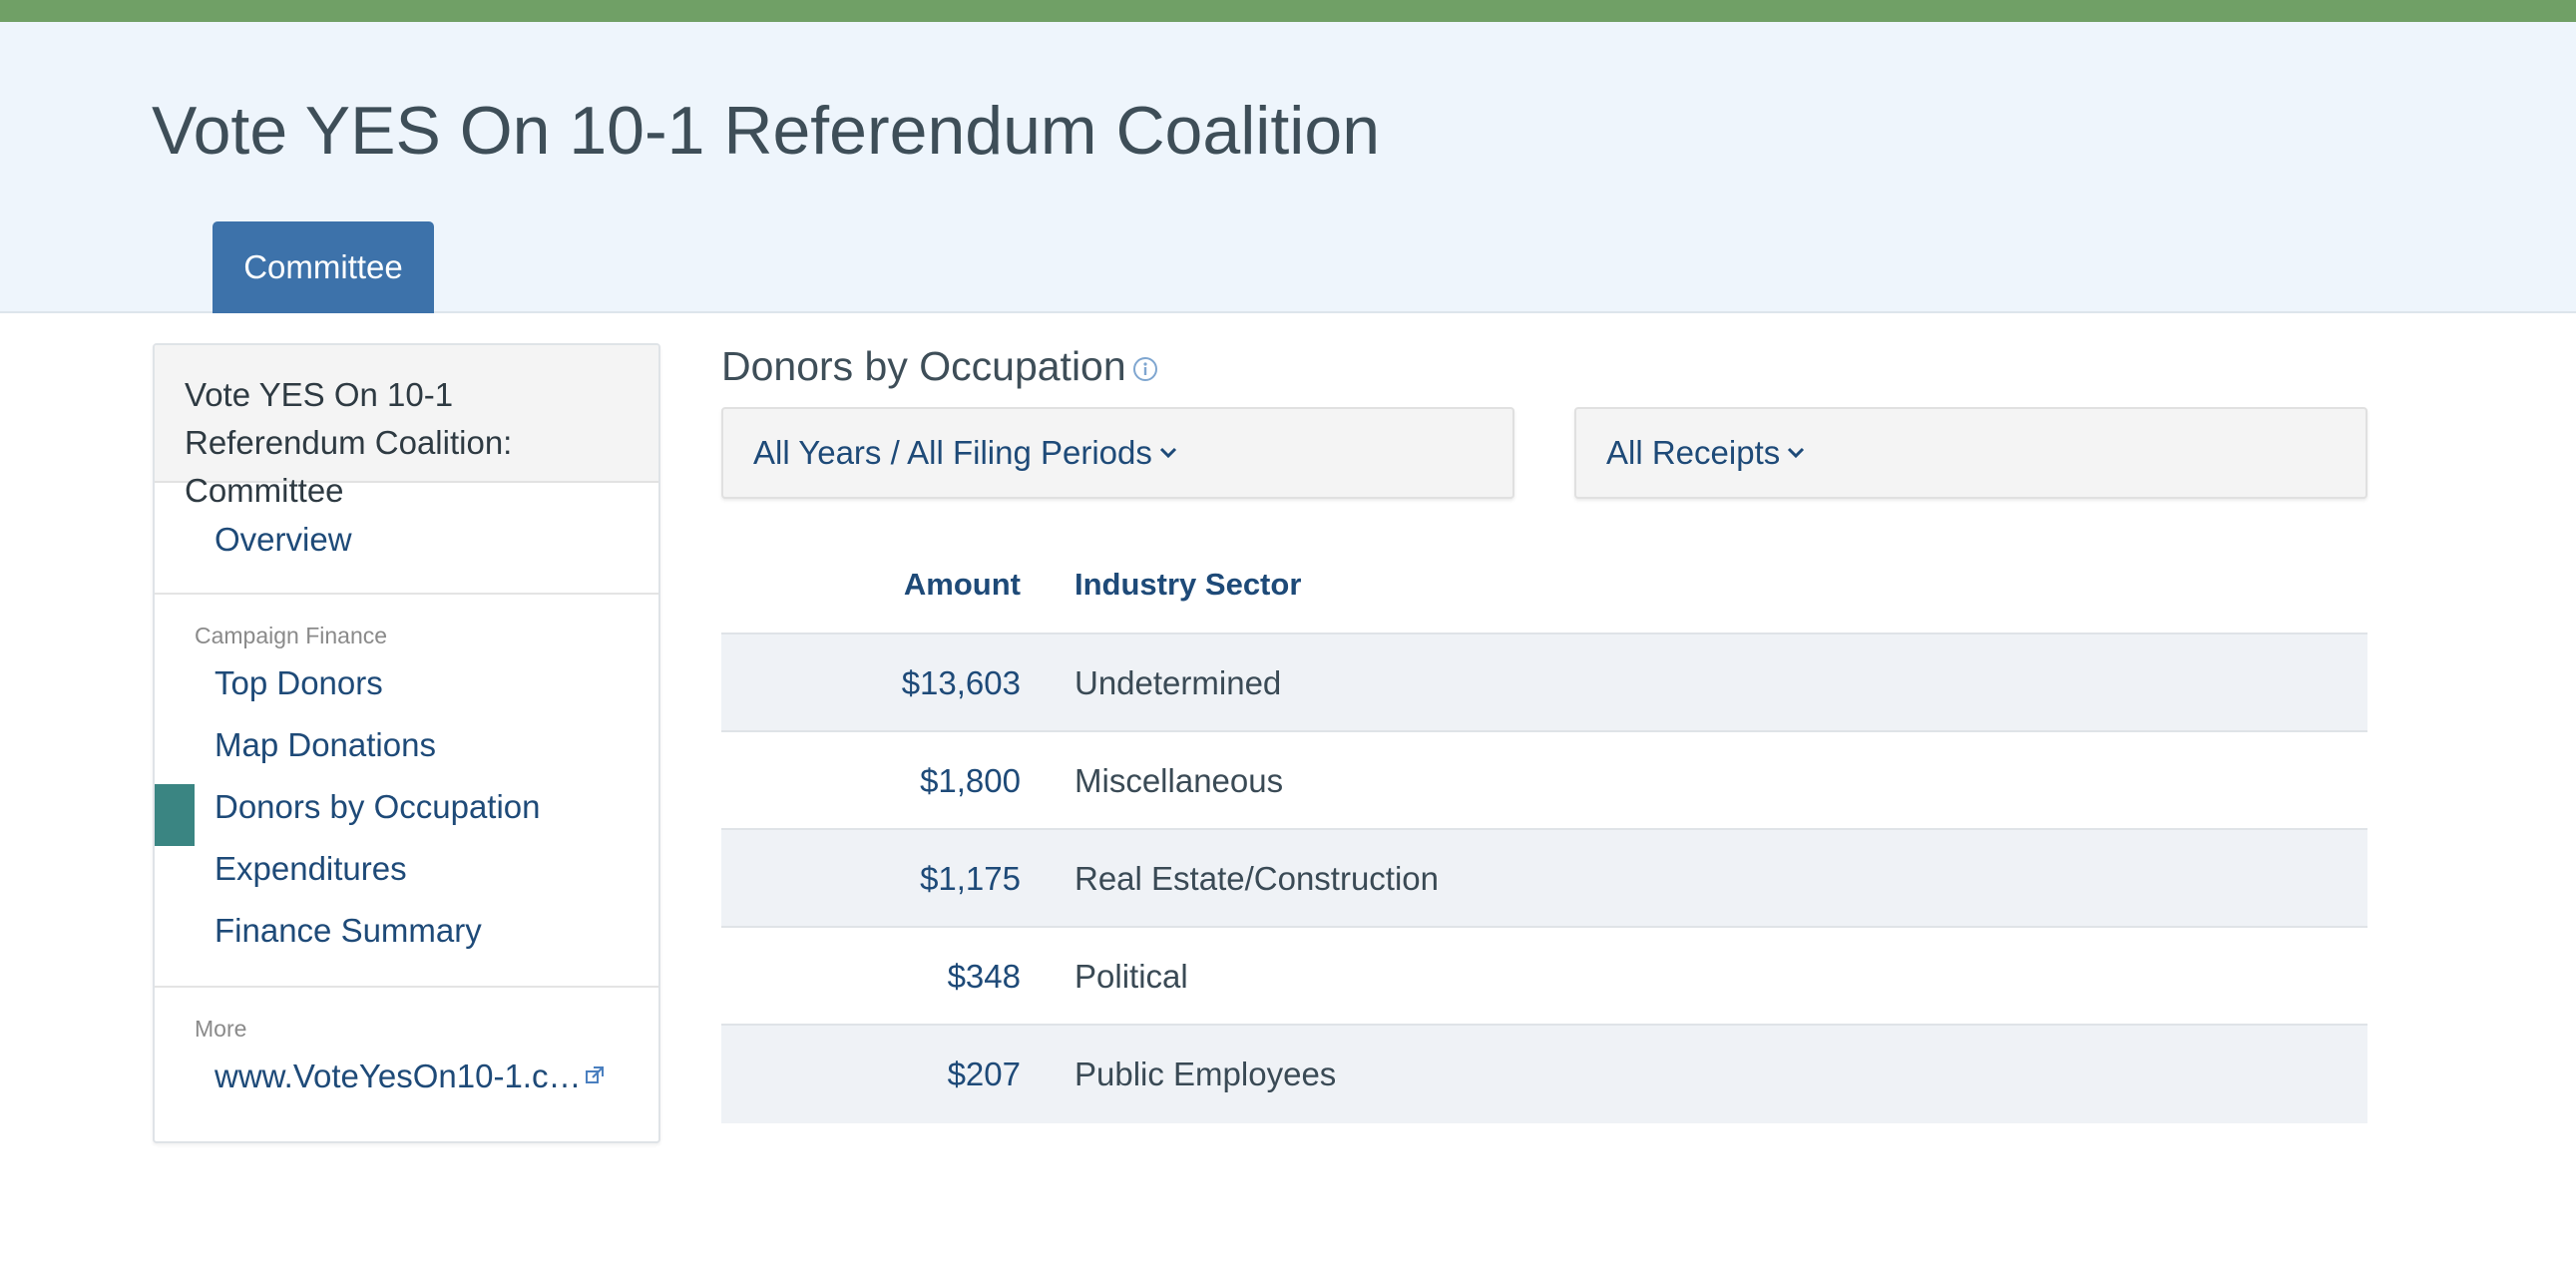  What do you see at coordinates (325, 744) in the screenshot?
I see `sidebar-item-map-donations: Map Donations` at bounding box center [325, 744].